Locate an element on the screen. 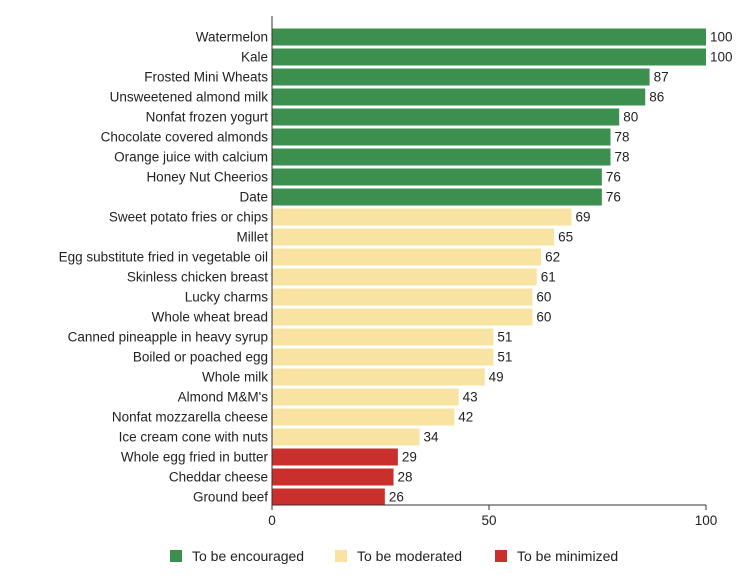 The width and height of the screenshot is (750, 587). data-label: 87 is located at coordinates (661, 77).